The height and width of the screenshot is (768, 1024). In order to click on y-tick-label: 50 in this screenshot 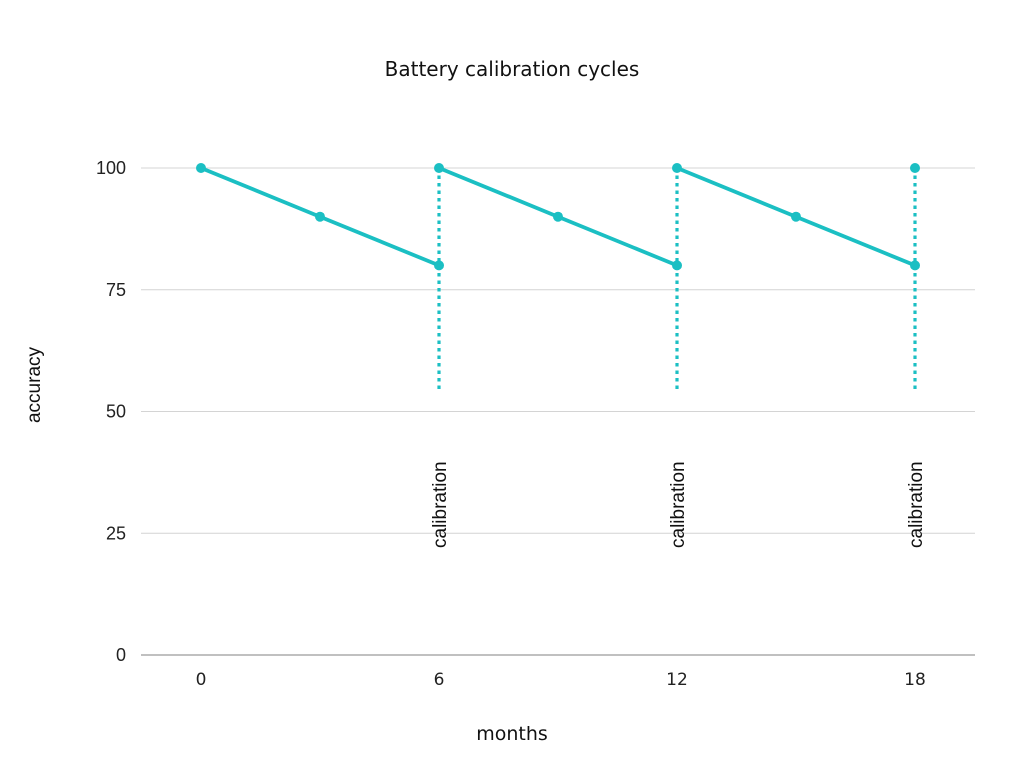, I will do `click(116, 412)`.